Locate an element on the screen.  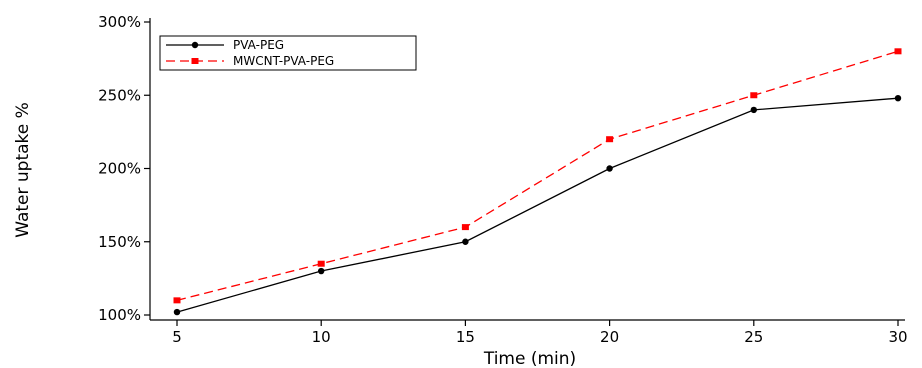
x-tick-label: 5 is located at coordinates (177, 337).